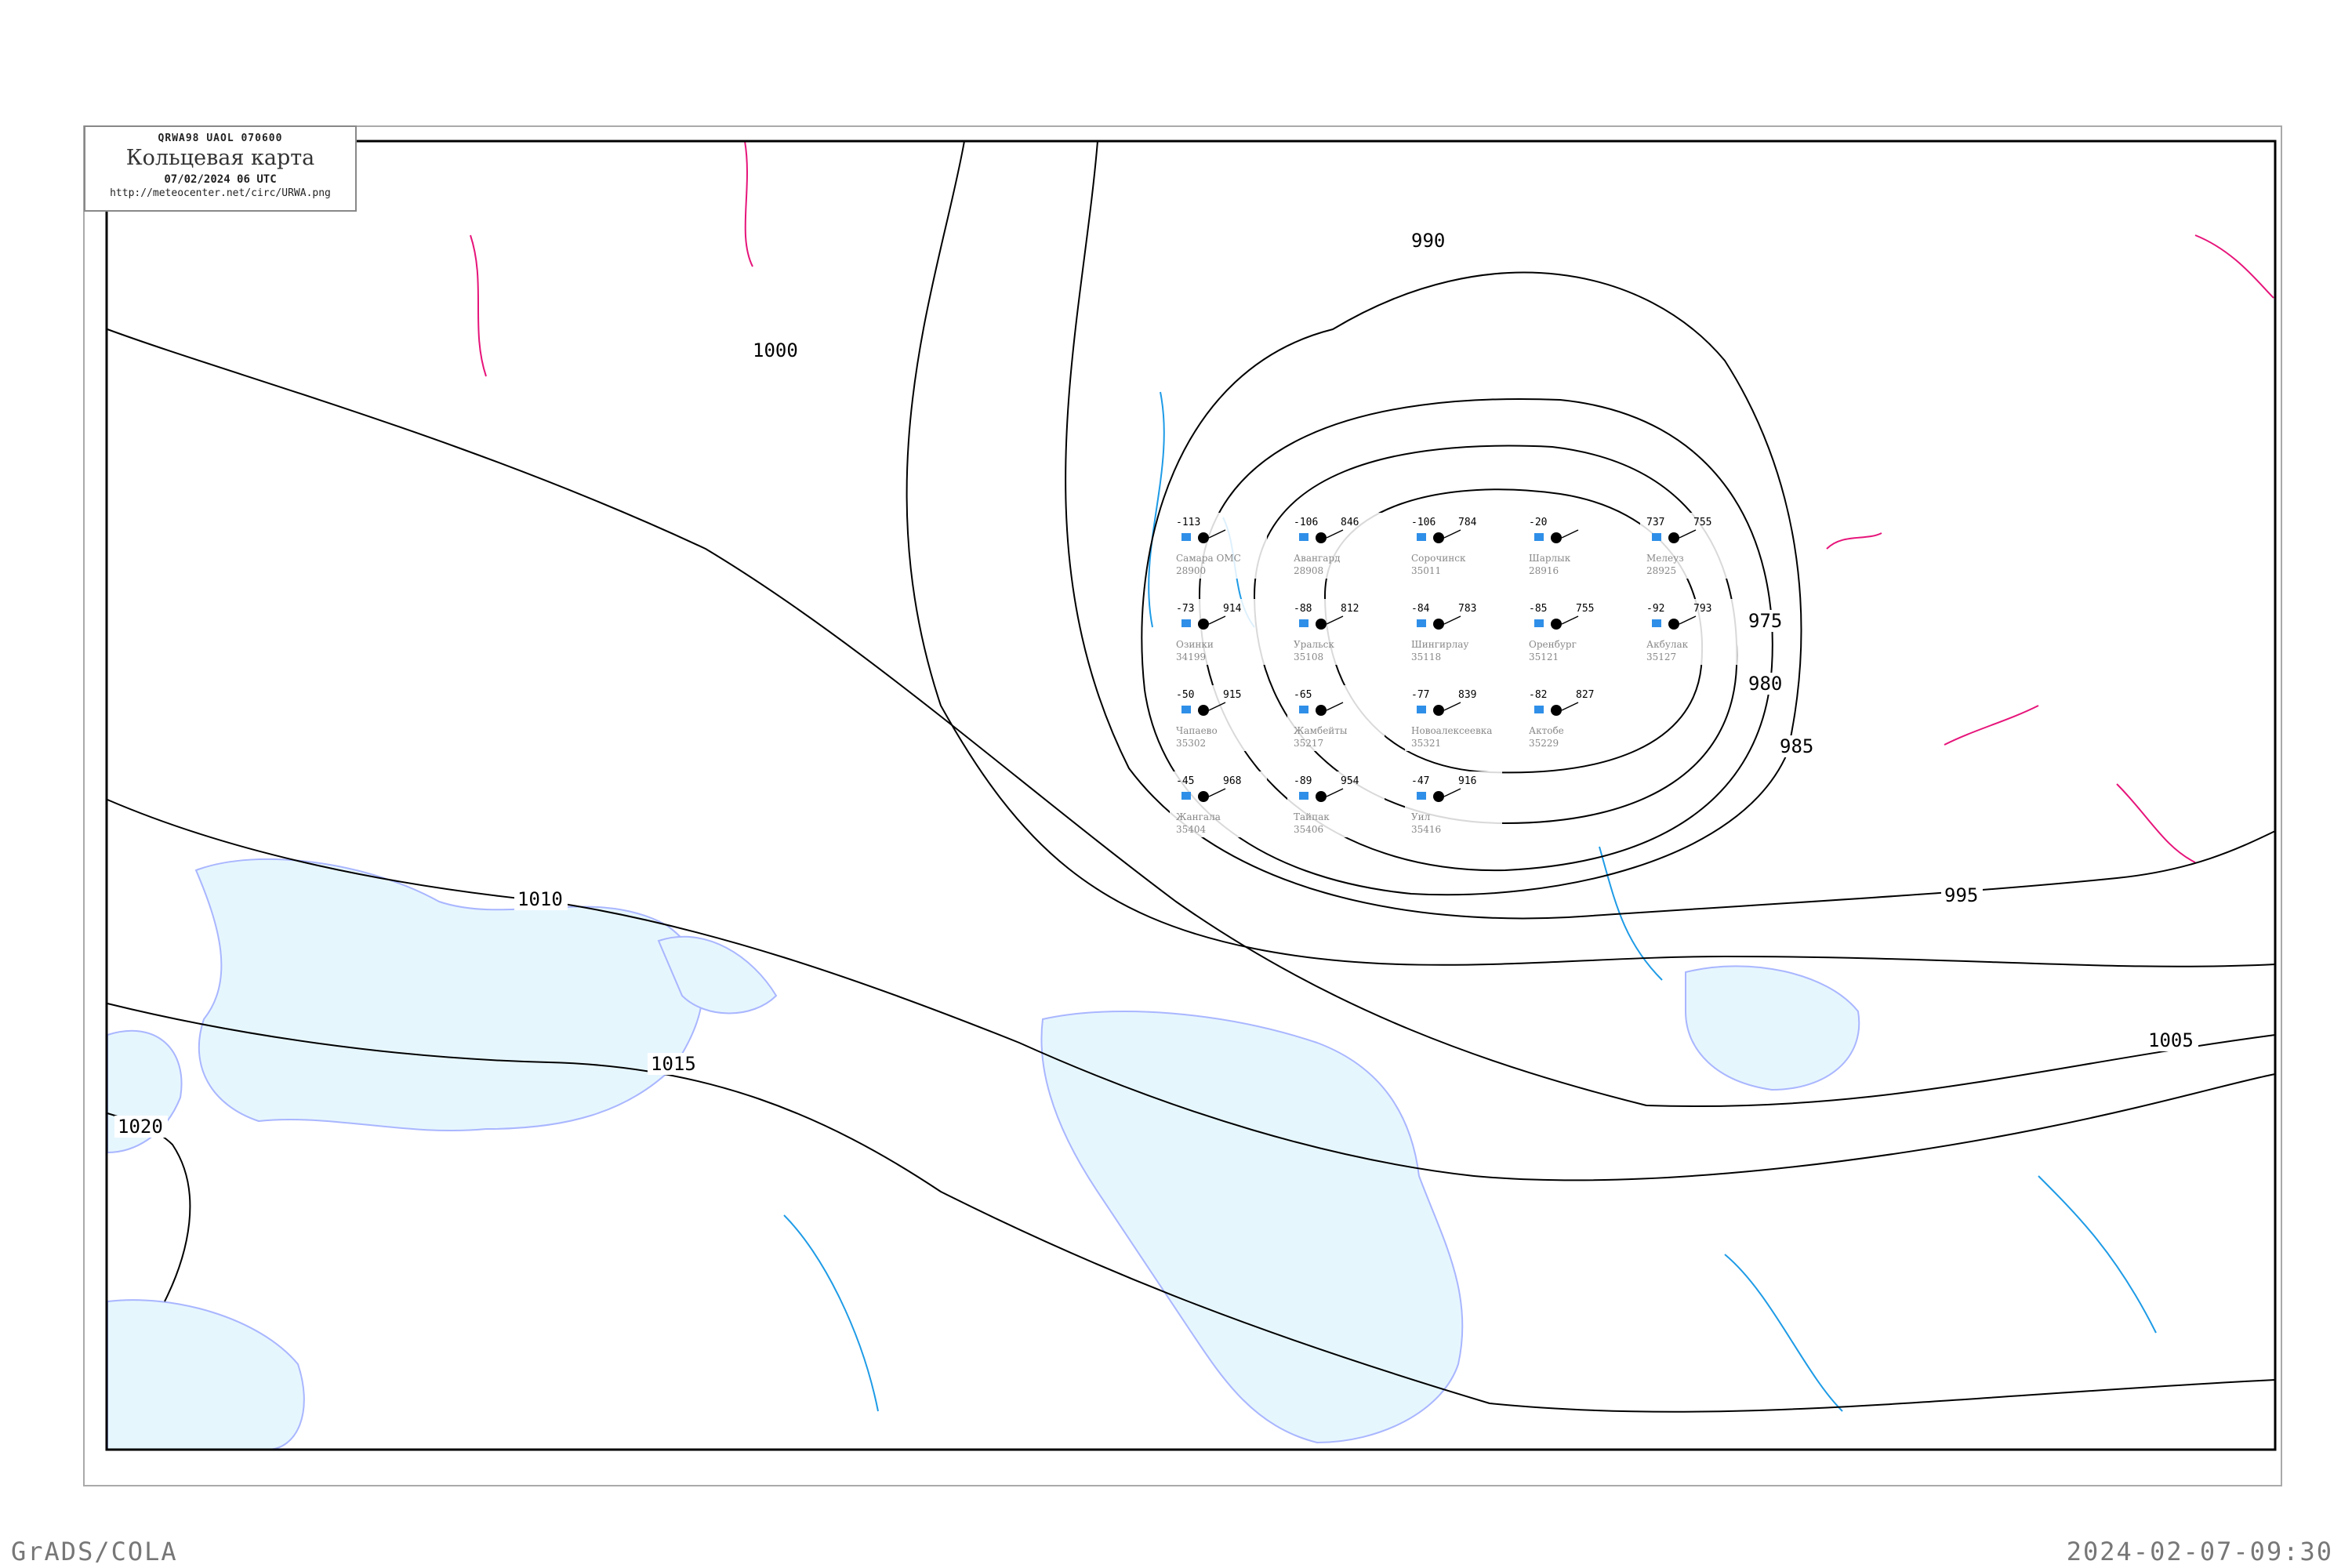 This screenshot has width=2352, height=1568. Describe the element at coordinates (1208, 558) in the screenshot. I see `station-name: Самара ОМС` at that location.